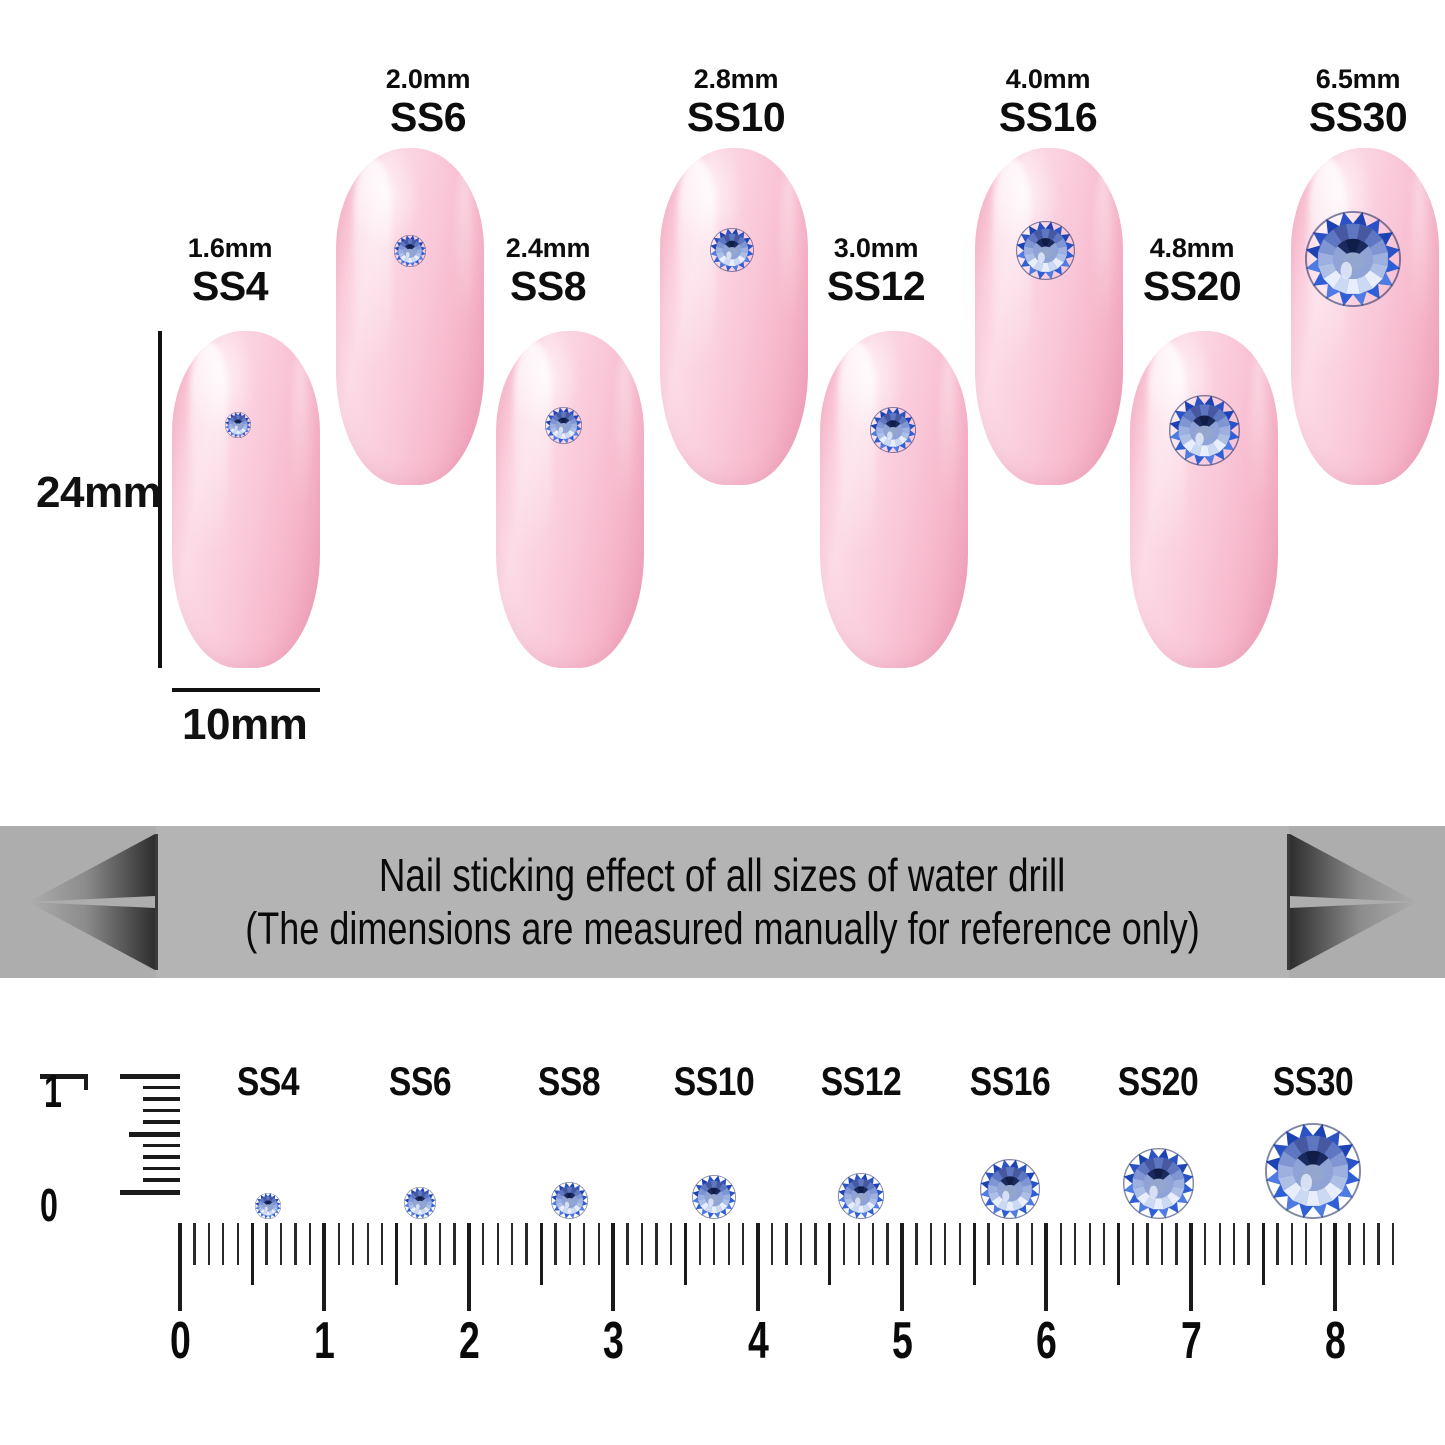 The image size is (1445, 1445). I want to click on nail-label-ss16: 4.0mm SS16, so click(1048, 102).